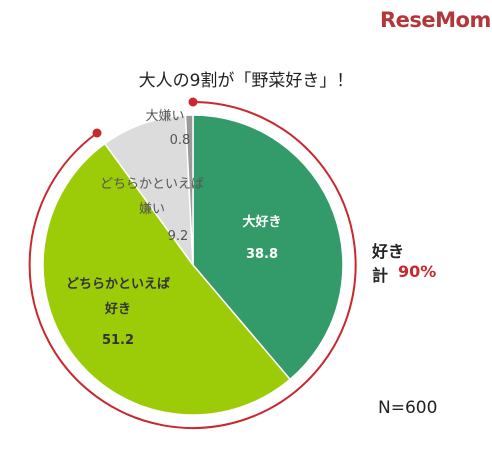 Image resolution: width=492 pixels, height=453 pixels. What do you see at coordinates (178, 236) in the screenshot?
I see `value-label: 9.2` at bounding box center [178, 236].